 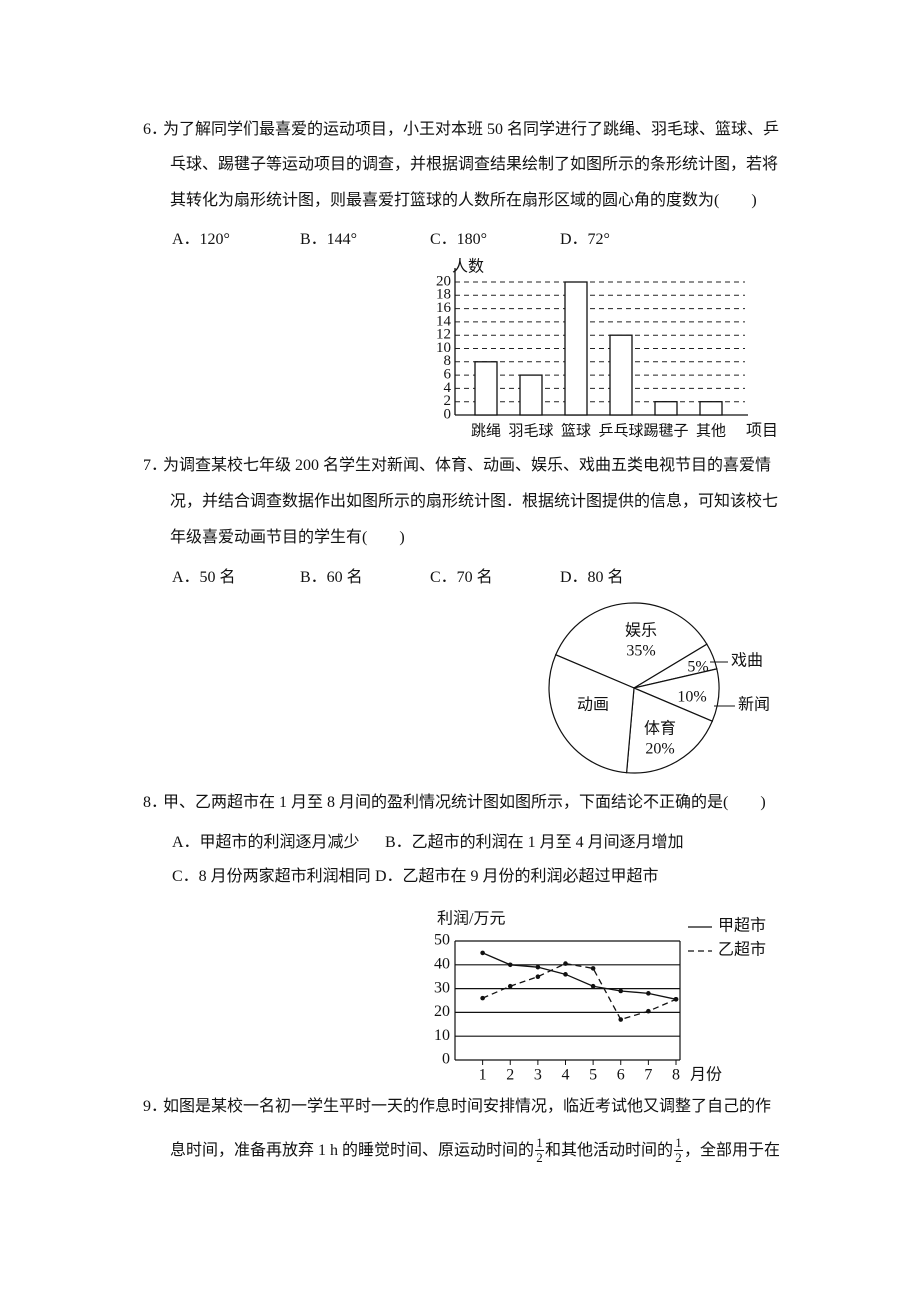 What do you see at coordinates (711, 430) in the screenshot?
I see `x-tick-label: 其他` at bounding box center [711, 430].